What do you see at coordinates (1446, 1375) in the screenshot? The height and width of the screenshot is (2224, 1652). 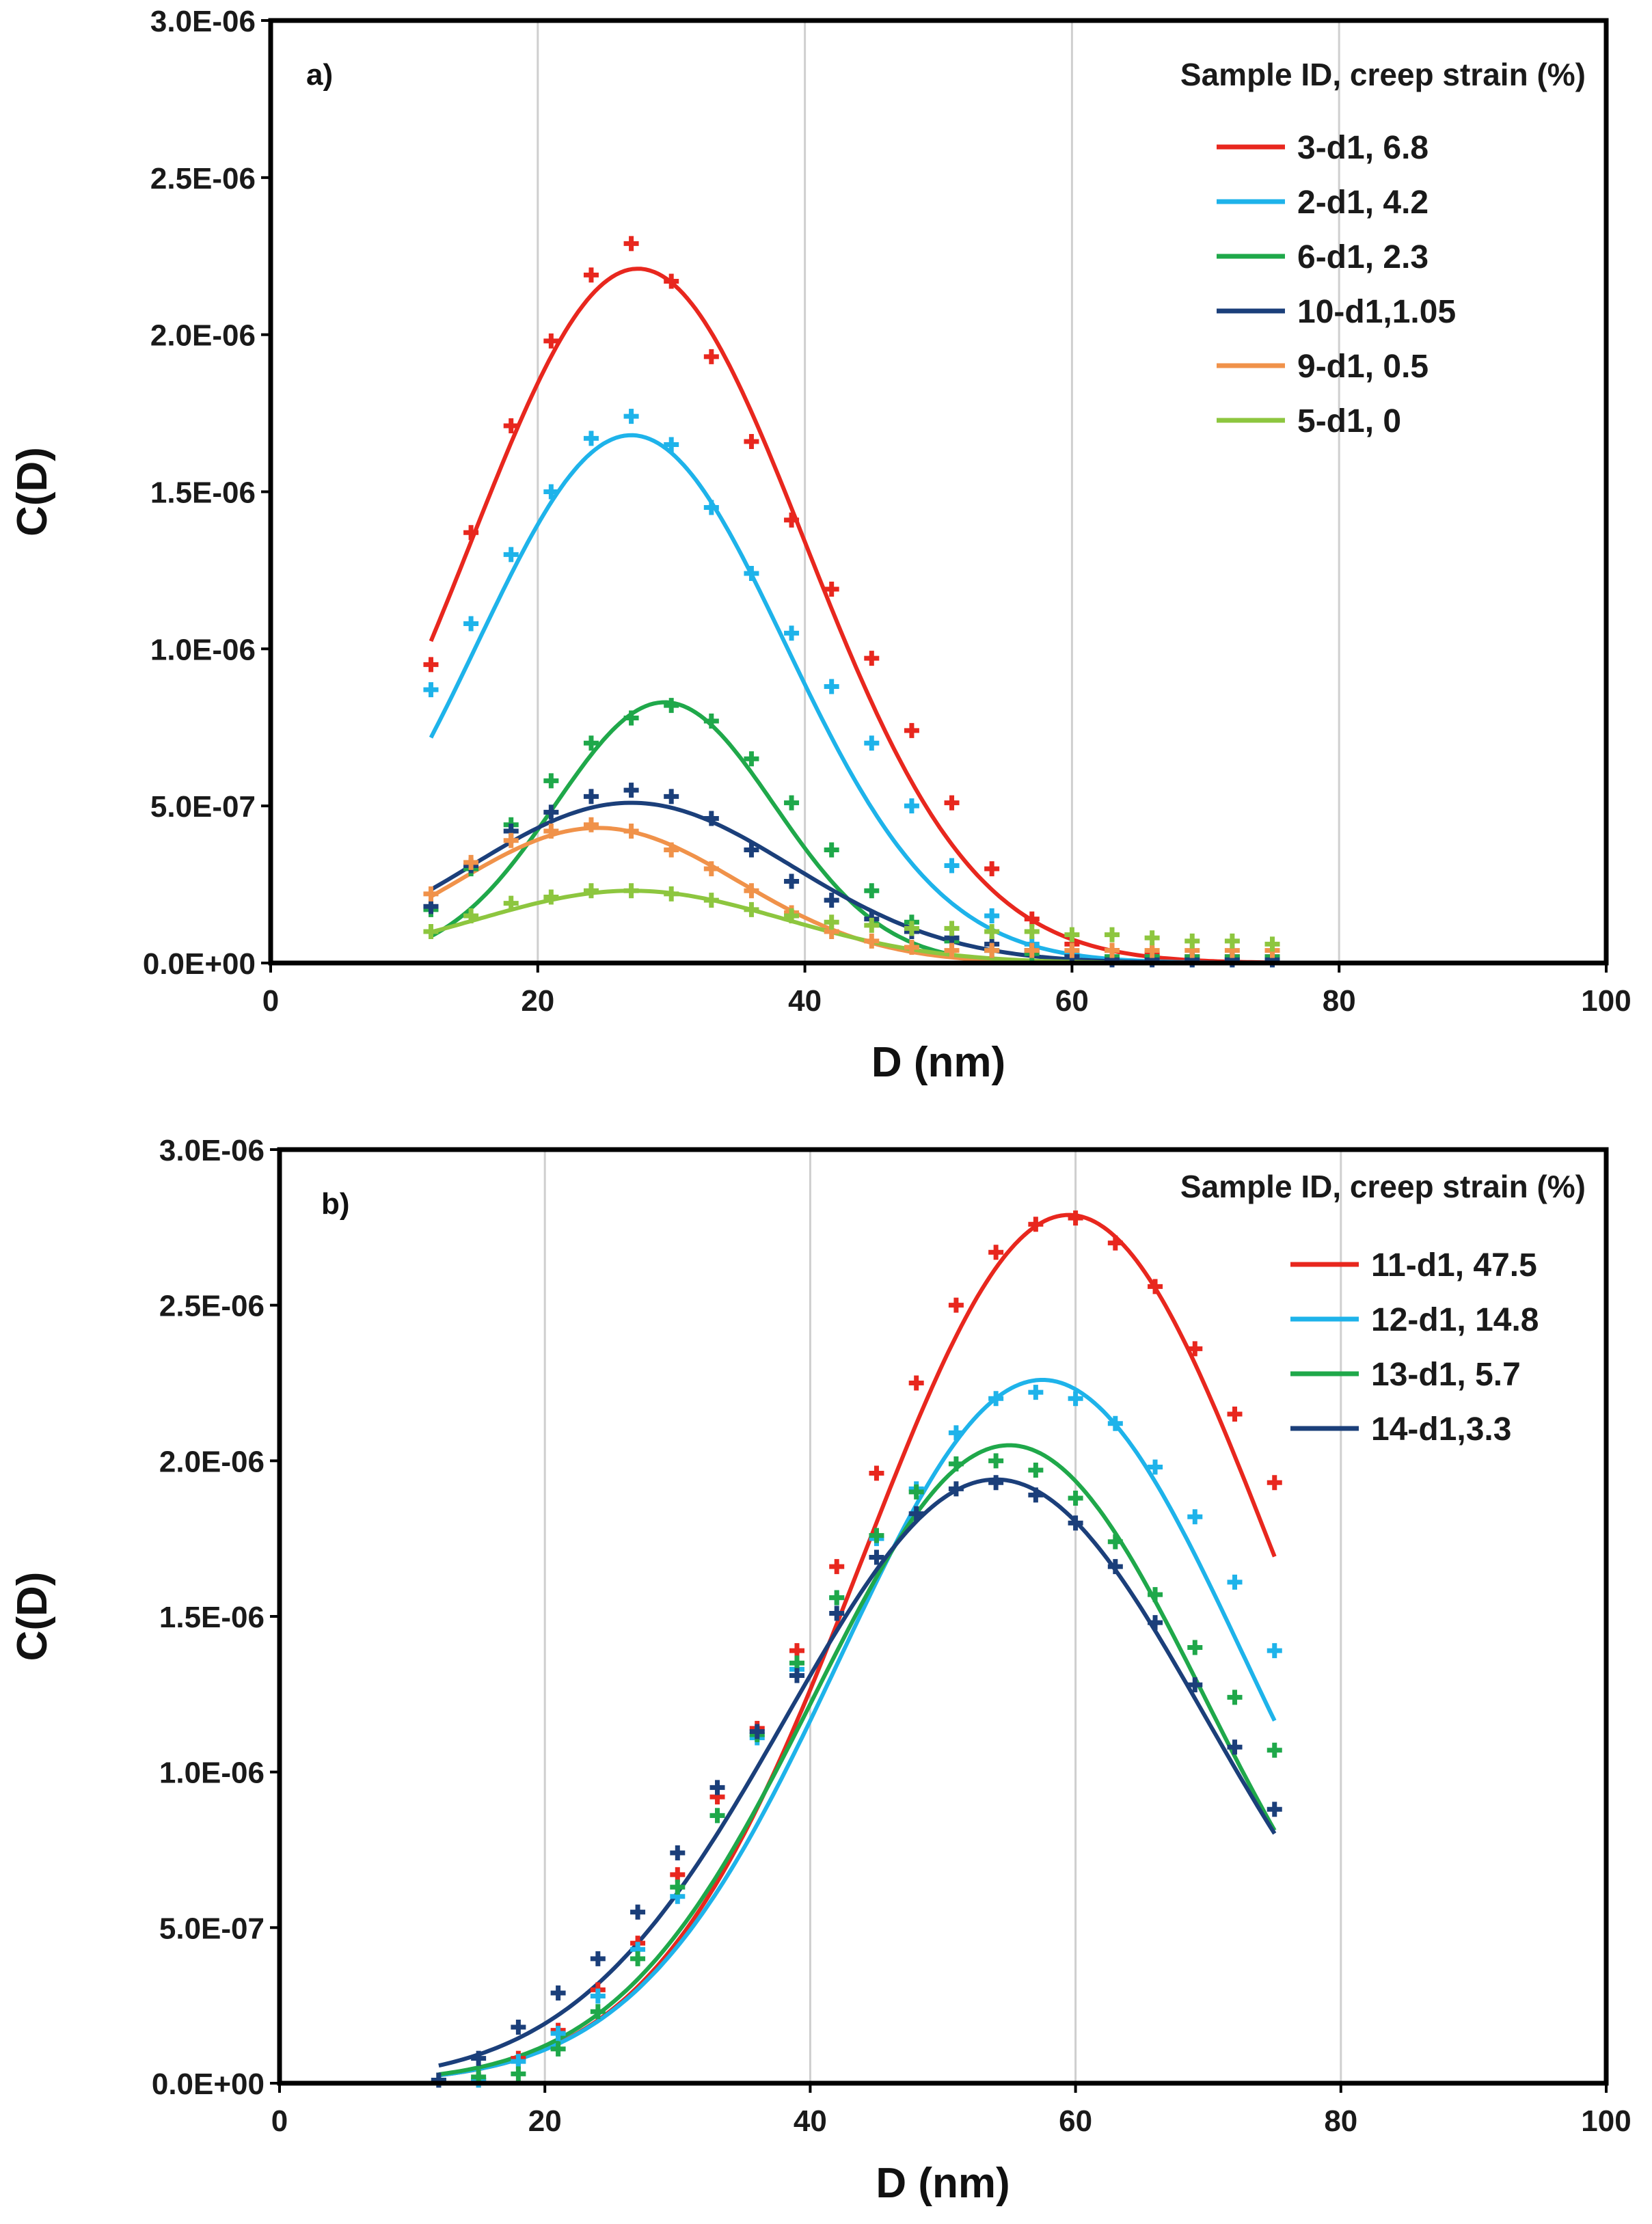 I see `legend-entry: 13-d1, 5.7` at bounding box center [1446, 1375].